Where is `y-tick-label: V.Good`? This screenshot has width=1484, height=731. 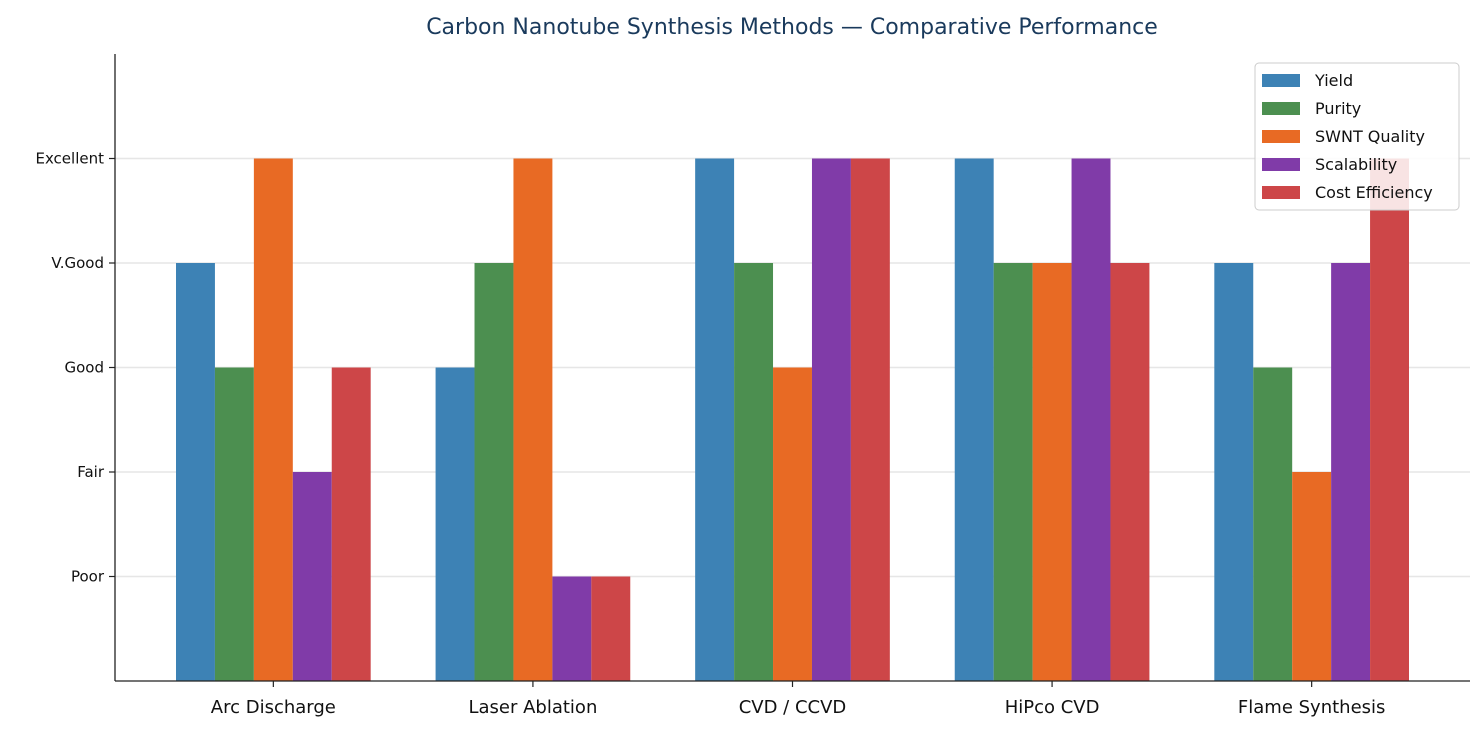 y-tick-label: V.Good is located at coordinates (77, 263).